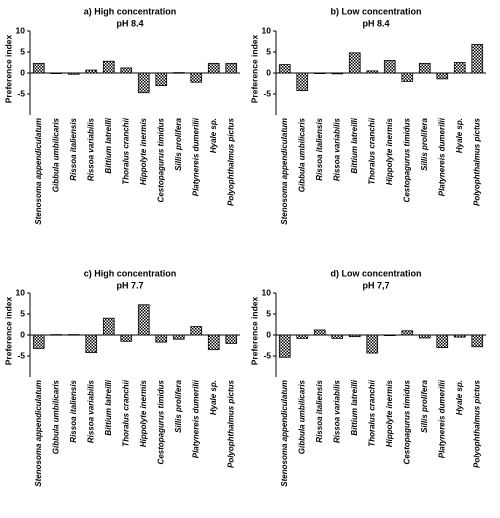 This screenshot has height=518, width=500. Describe the element at coordinates (130, 11) in the screenshot. I see `chart-title: a) High concentration` at that location.